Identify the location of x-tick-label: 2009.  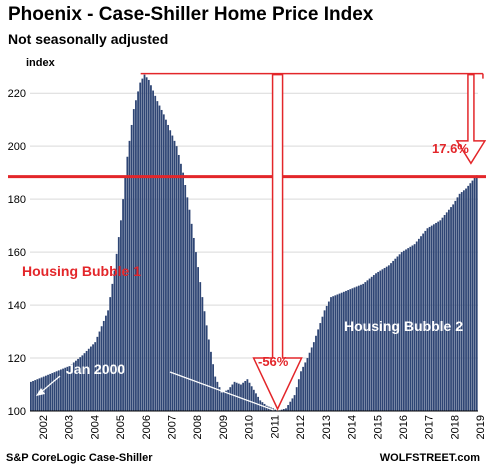
(224, 427).